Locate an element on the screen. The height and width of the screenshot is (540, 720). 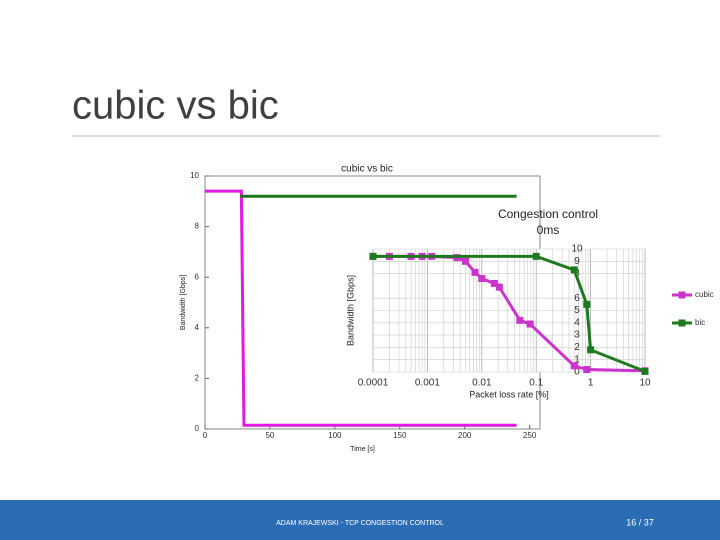
footer-text: ADAM KRAJEWSKI - TCP CONGESTION CONTROL is located at coordinates (360, 523).